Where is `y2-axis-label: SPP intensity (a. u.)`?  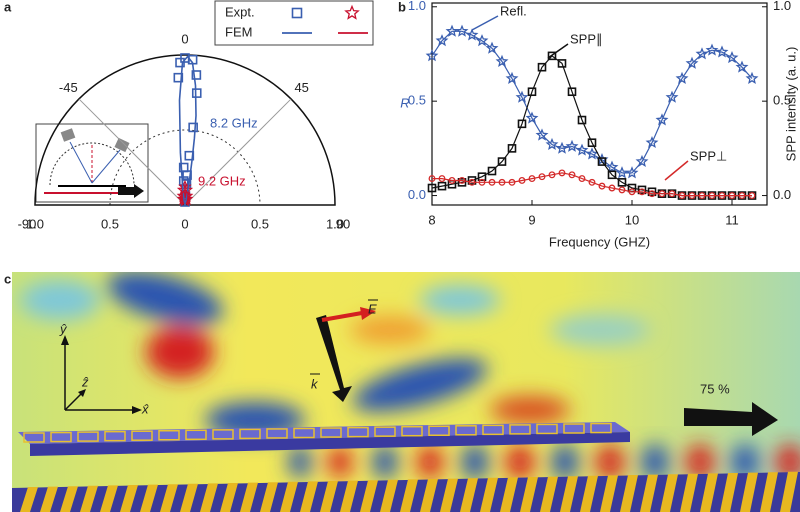
y2-axis-label: SPP intensity (a. u.) is located at coordinates (790, 104).